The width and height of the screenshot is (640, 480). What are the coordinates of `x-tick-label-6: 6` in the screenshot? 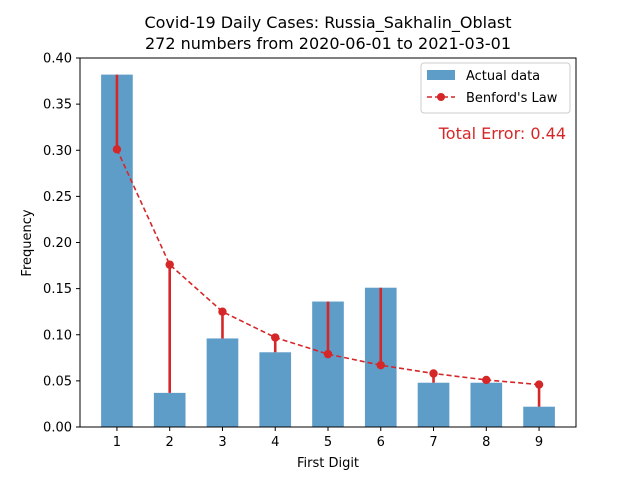 It's located at (381, 442).